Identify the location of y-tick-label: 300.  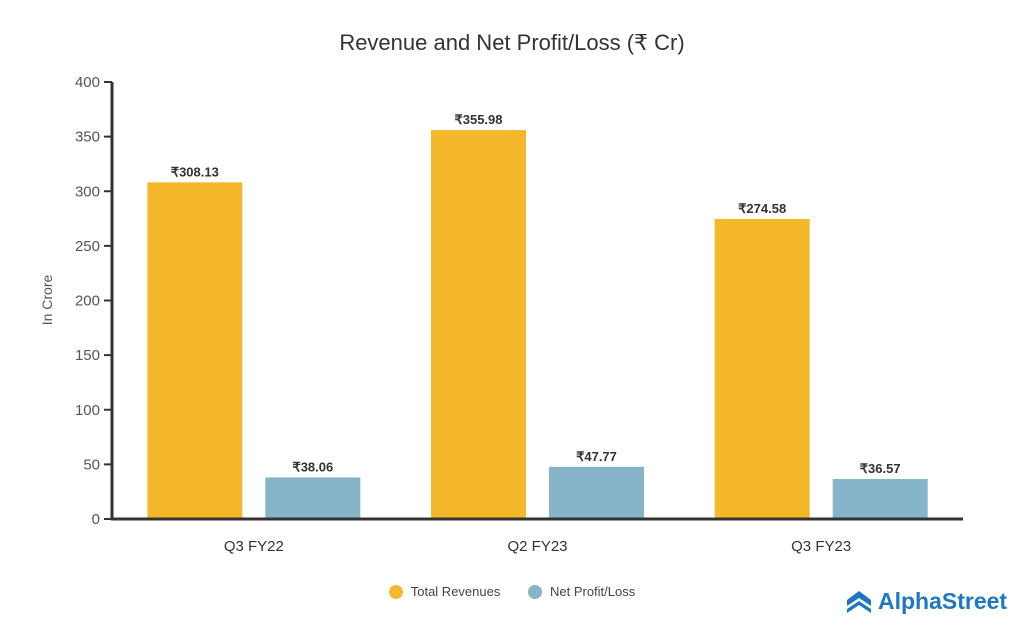
(87, 191).